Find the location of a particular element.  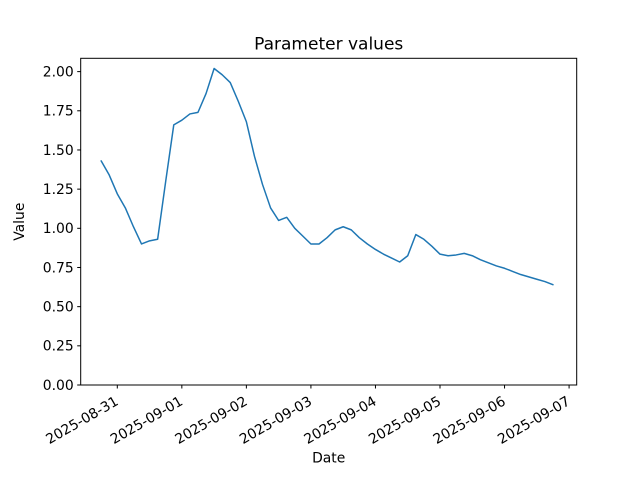

x-tick-label: 2025-09-07 is located at coordinates (534, 421).